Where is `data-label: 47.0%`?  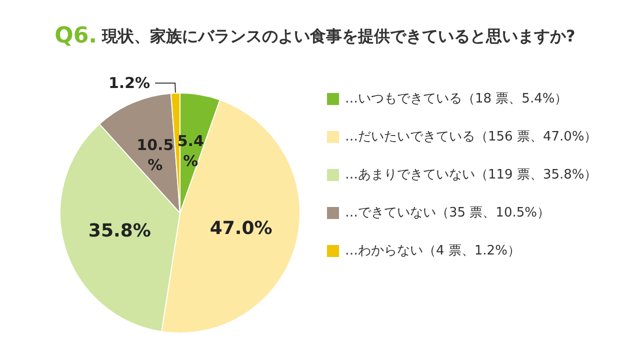 data-label: 47.0% is located at coordinates (241, 228).